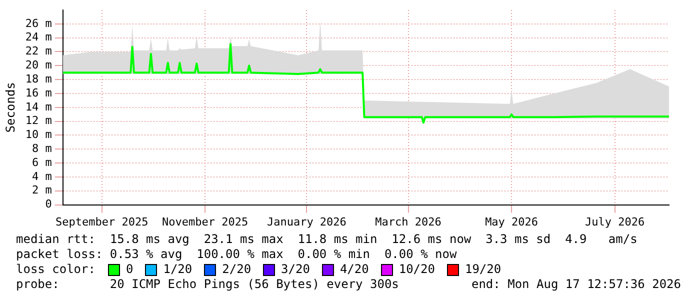 The height and width of the screenshot is (297, 697). What do you see at coordinates (130, 269) in the screenshot?
I see `legend-label: 0` at bounding box center [130, 269].